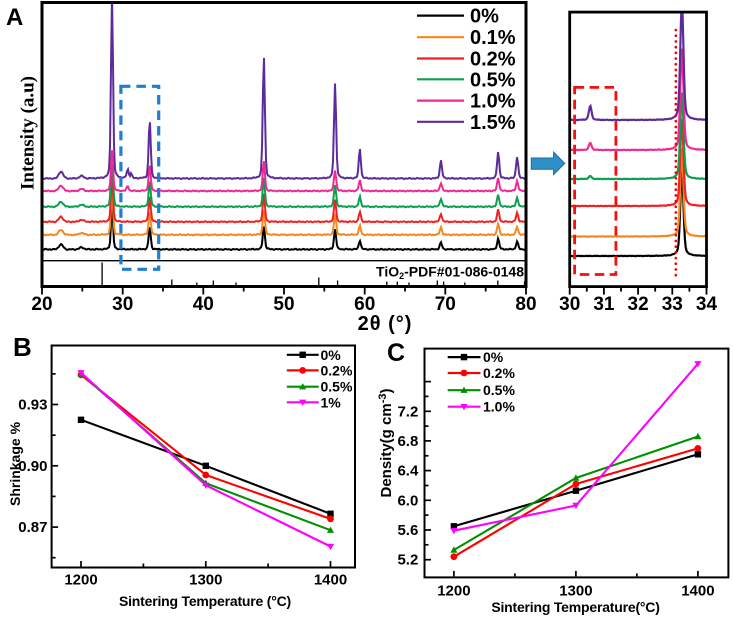  I want to click on svg-text: 80, so click(525, 304).